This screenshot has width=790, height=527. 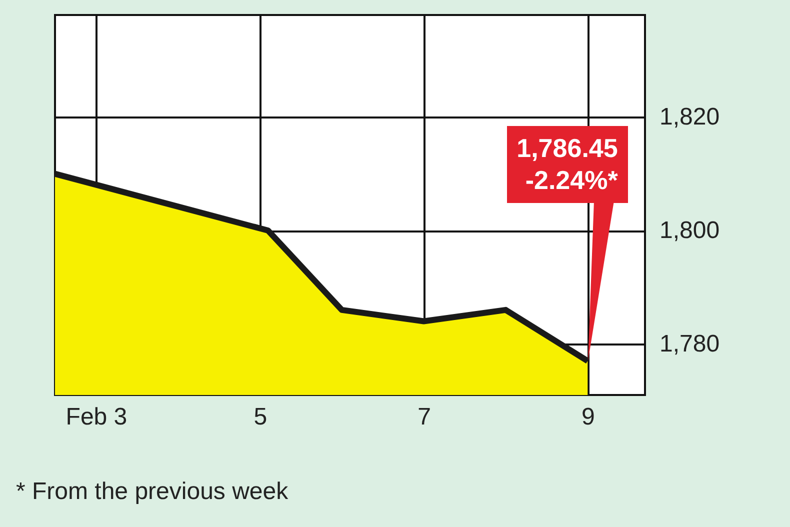 I want to click on y-tick-label: 1,800, so click(x=690, y=230).